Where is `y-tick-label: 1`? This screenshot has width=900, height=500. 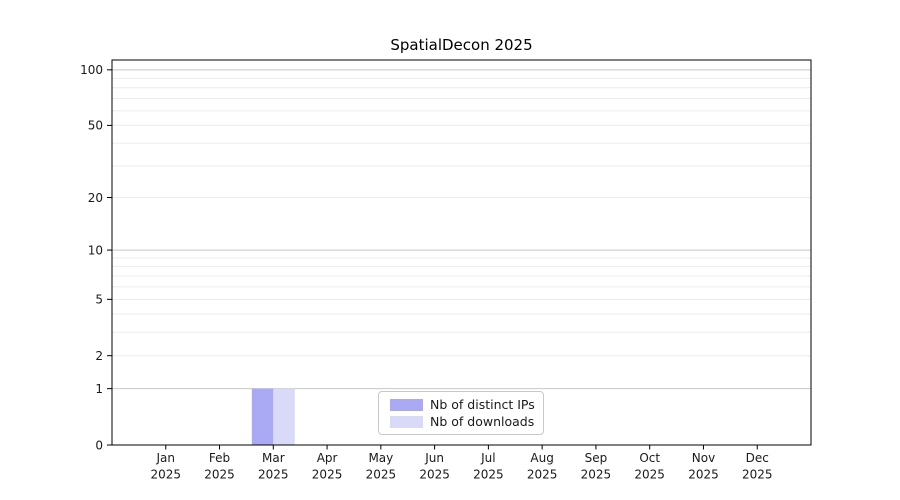
y-tick-label: 1 is located at coordinates (99, 389).